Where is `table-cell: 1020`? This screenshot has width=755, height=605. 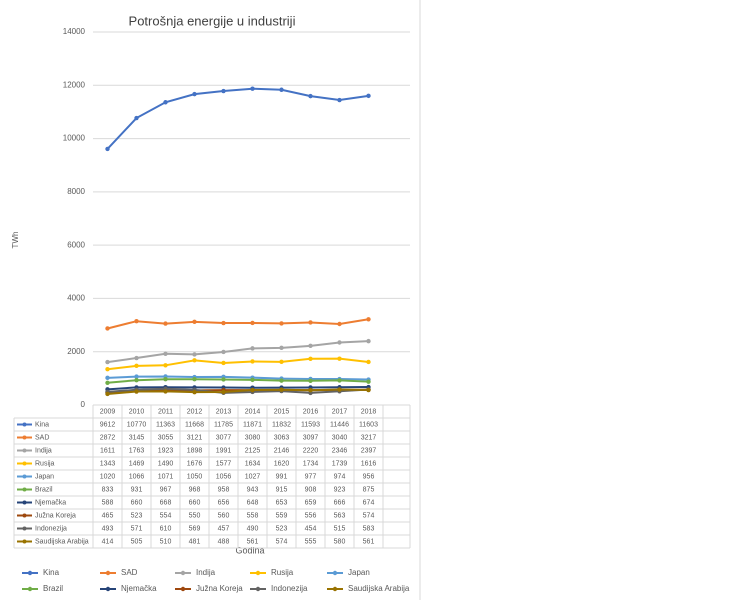 table-cell: 1020 is located at coordinates (108, 476).